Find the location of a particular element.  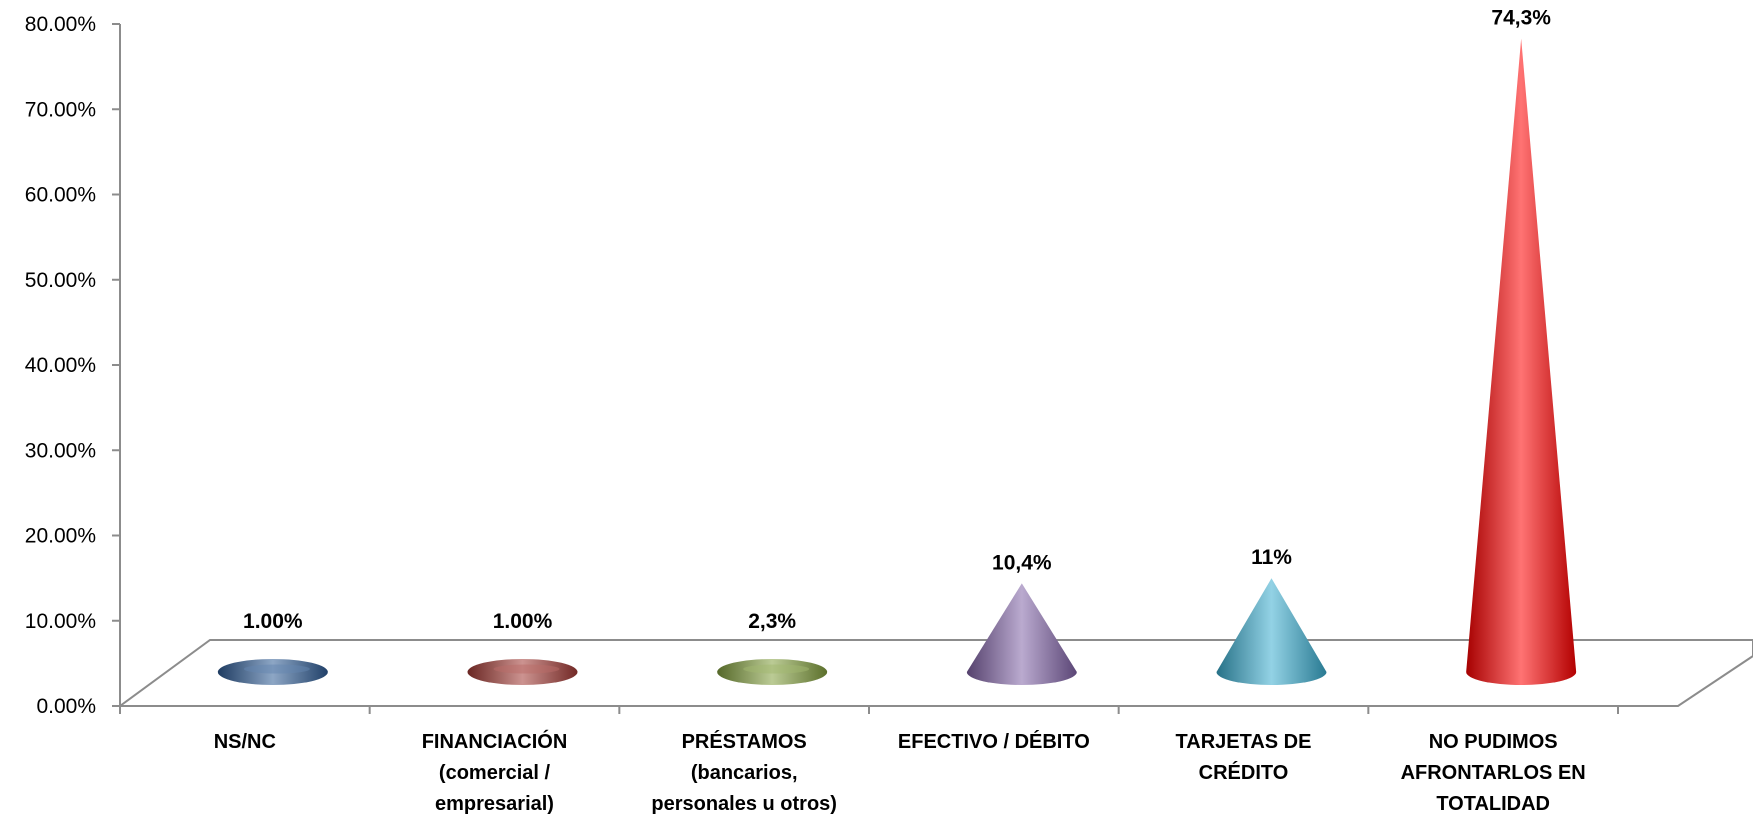

y-tick-label: 60.00% is located at coordinates (60, 195).